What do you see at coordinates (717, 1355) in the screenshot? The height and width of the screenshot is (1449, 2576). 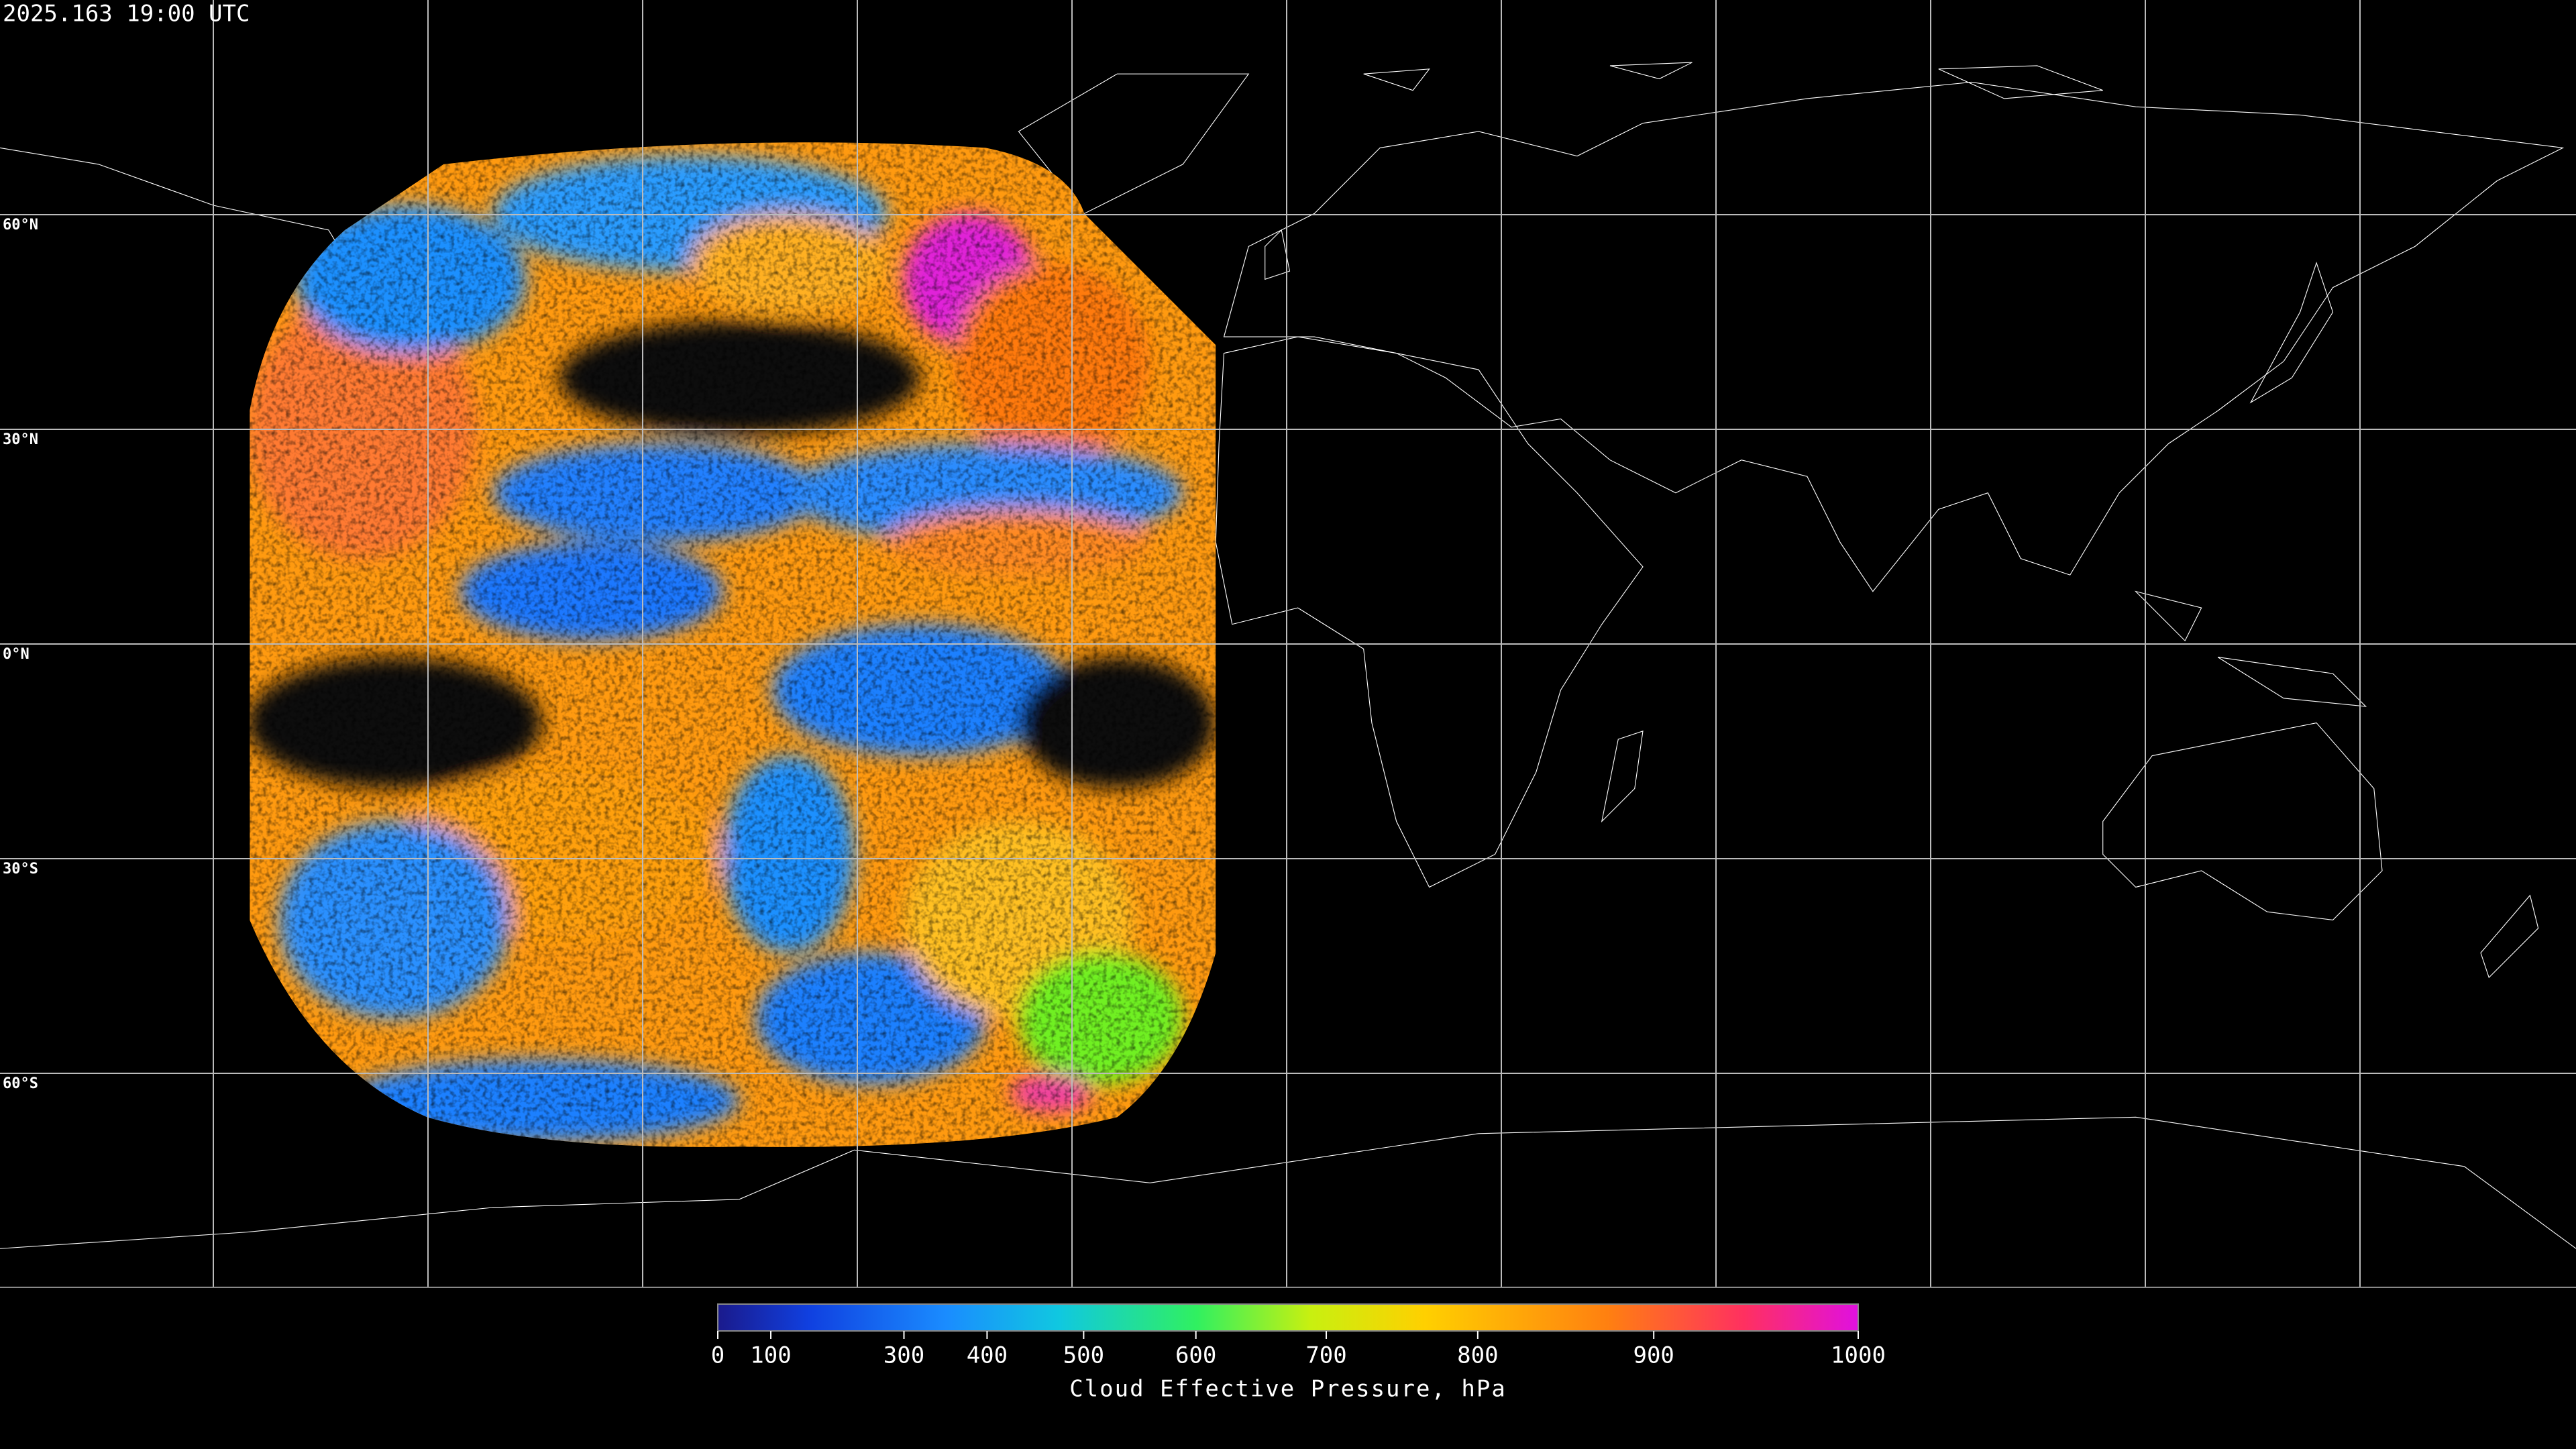 I see `colorbar-tick-label: 0` at bounding box center [717, 1355].